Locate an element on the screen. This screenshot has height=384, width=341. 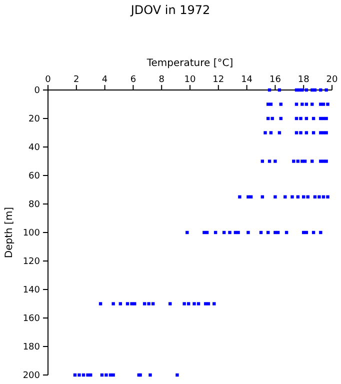
y-tick-label: 80 is located at coordinates (34, 205).